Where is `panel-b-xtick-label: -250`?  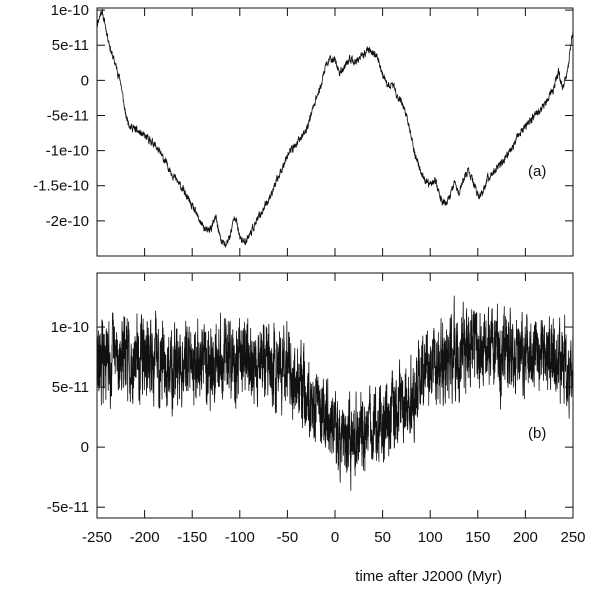
panel-b-xtick-label: -250 is located at coordinates (97, 537).